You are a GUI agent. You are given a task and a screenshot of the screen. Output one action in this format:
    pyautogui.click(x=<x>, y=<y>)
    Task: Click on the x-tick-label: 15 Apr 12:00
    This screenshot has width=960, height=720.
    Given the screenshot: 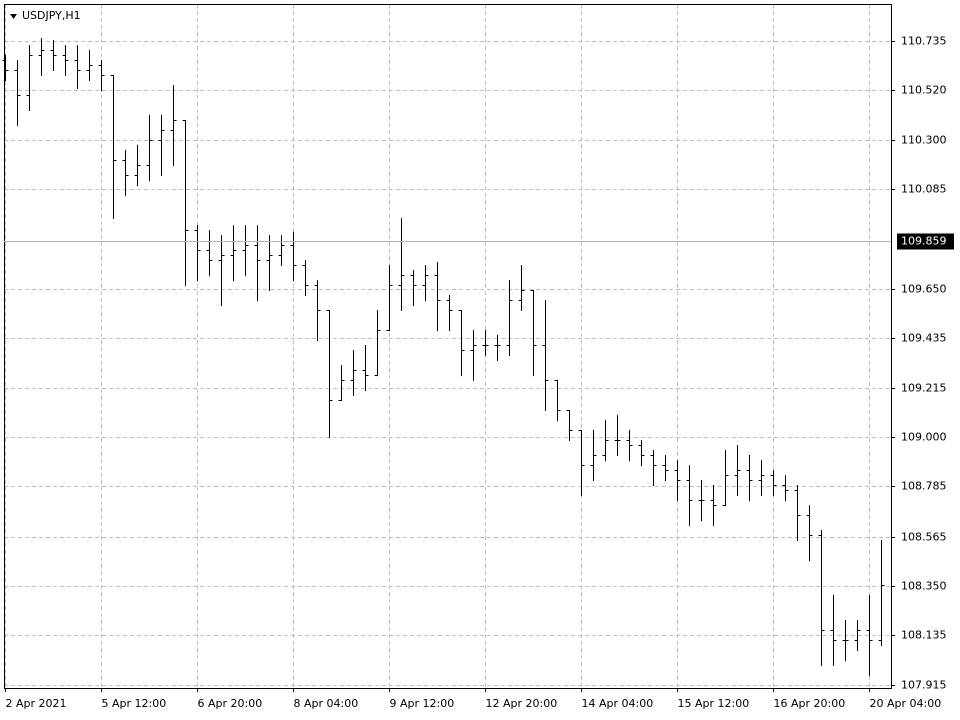 What is the action you would take?
    pyautogui.click(x=714, y=703)
    